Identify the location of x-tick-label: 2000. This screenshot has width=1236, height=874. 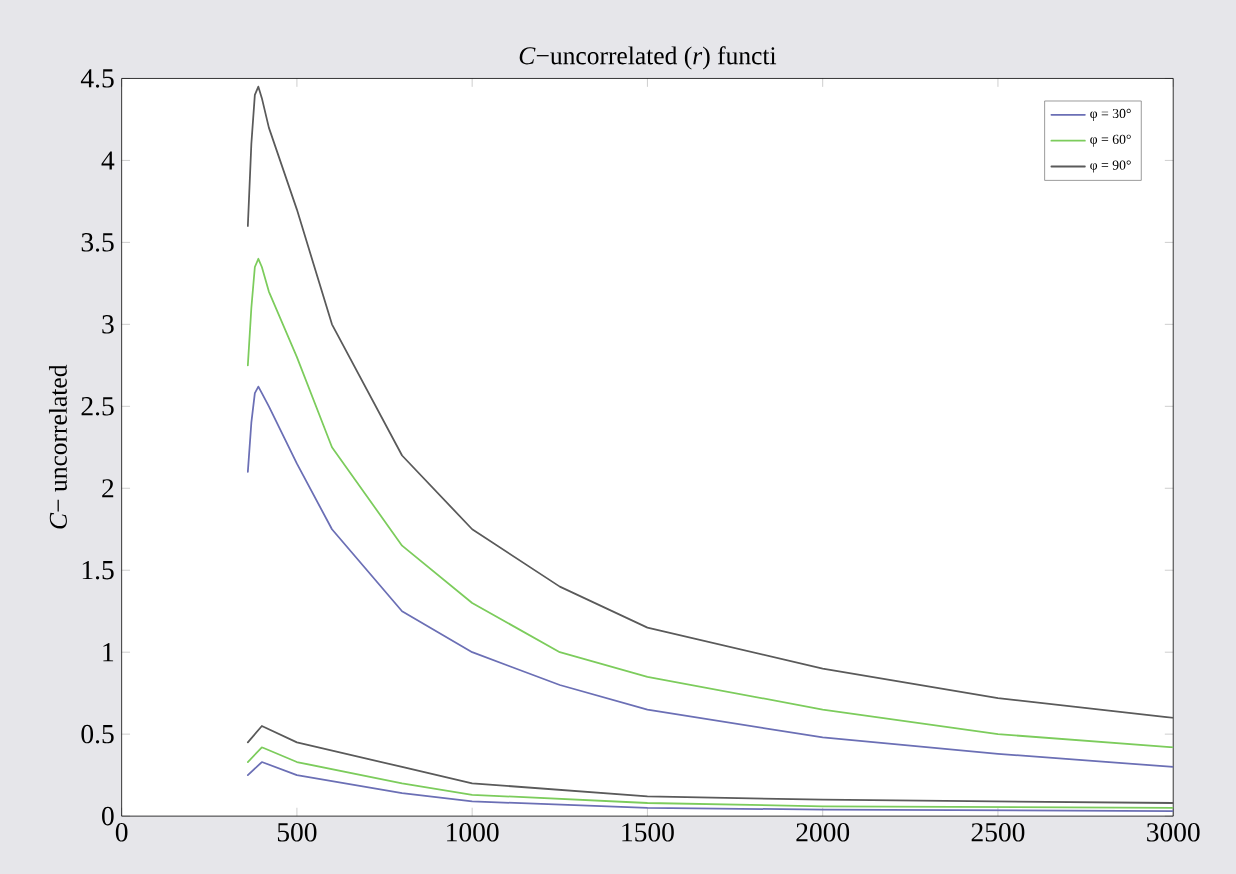
(823, 832).